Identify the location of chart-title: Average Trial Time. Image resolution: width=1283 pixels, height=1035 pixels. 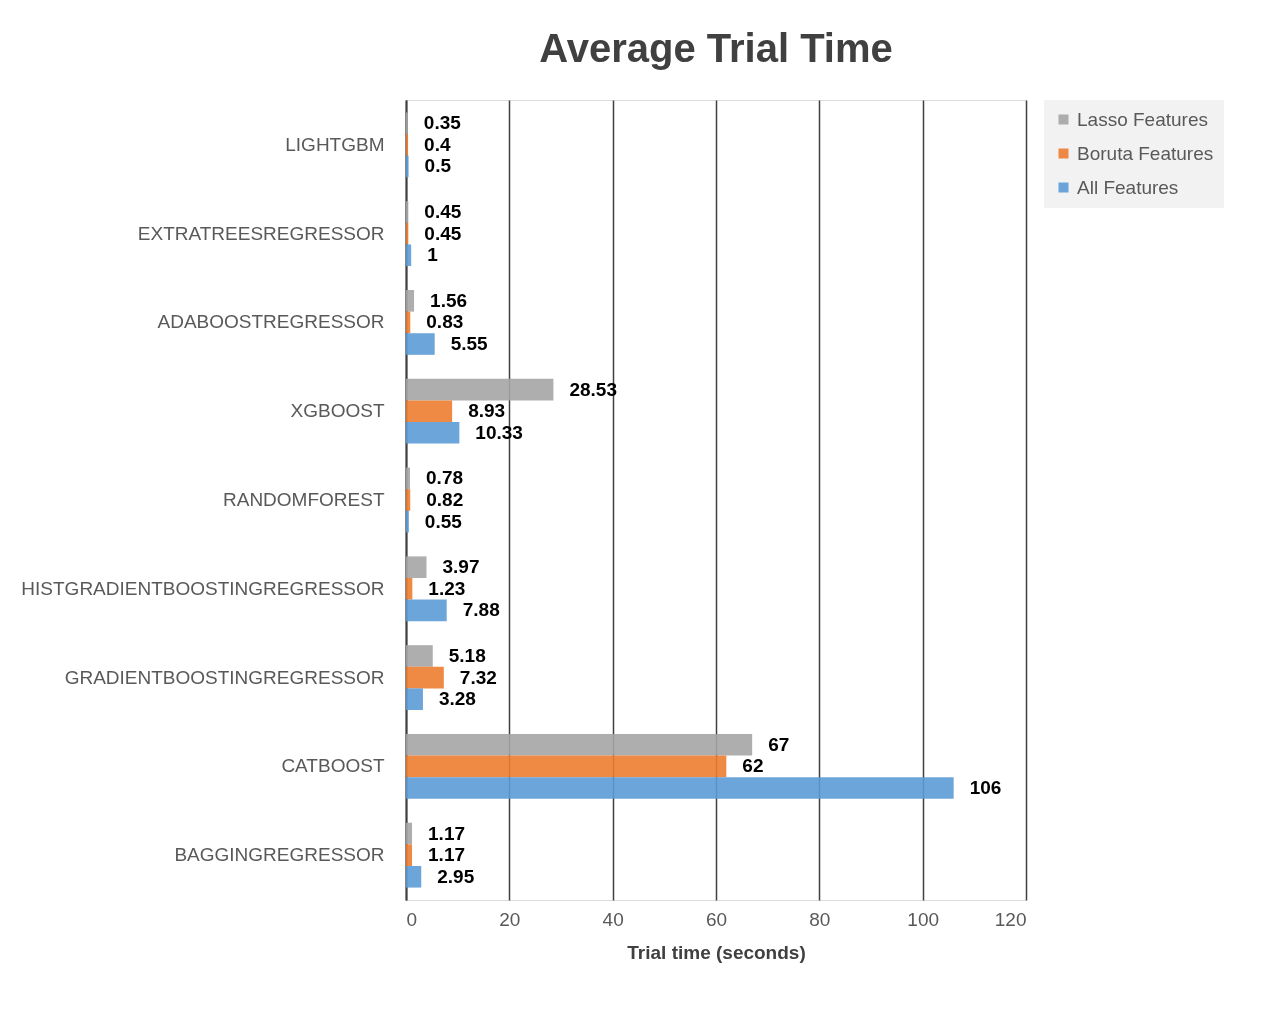
(716, 48).